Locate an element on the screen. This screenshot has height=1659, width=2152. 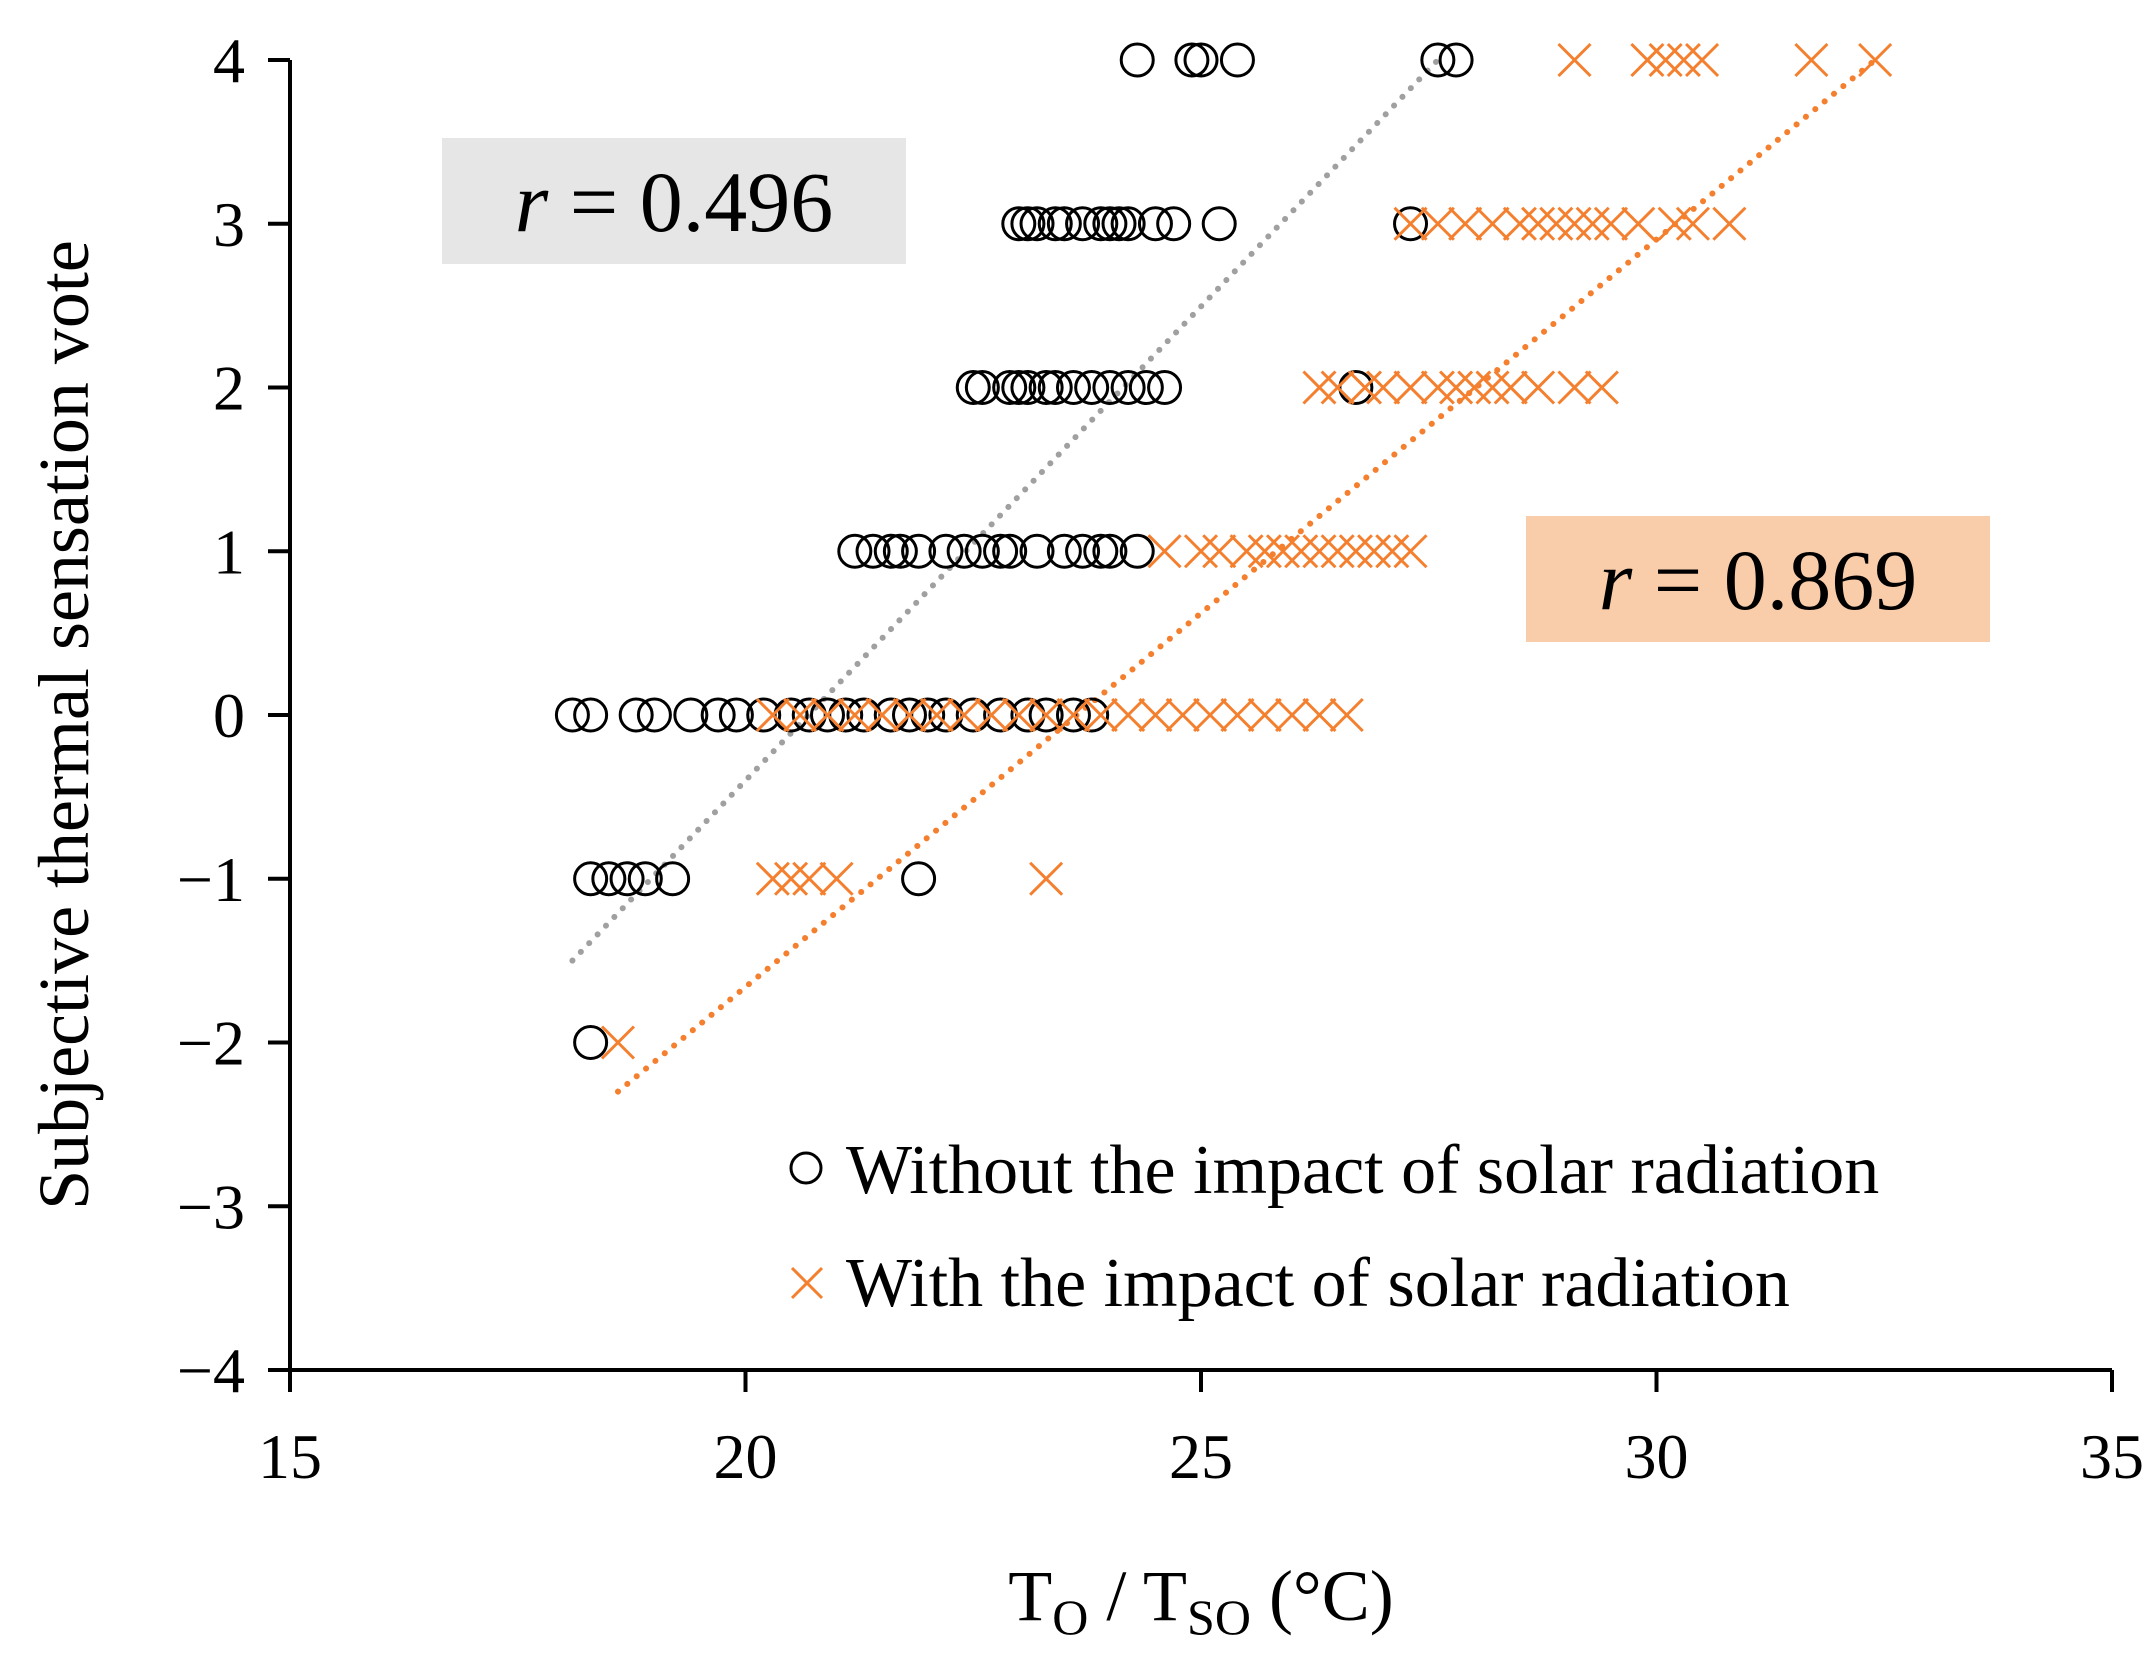
y-tick-label: 0 is located at coordinates (229, 715).